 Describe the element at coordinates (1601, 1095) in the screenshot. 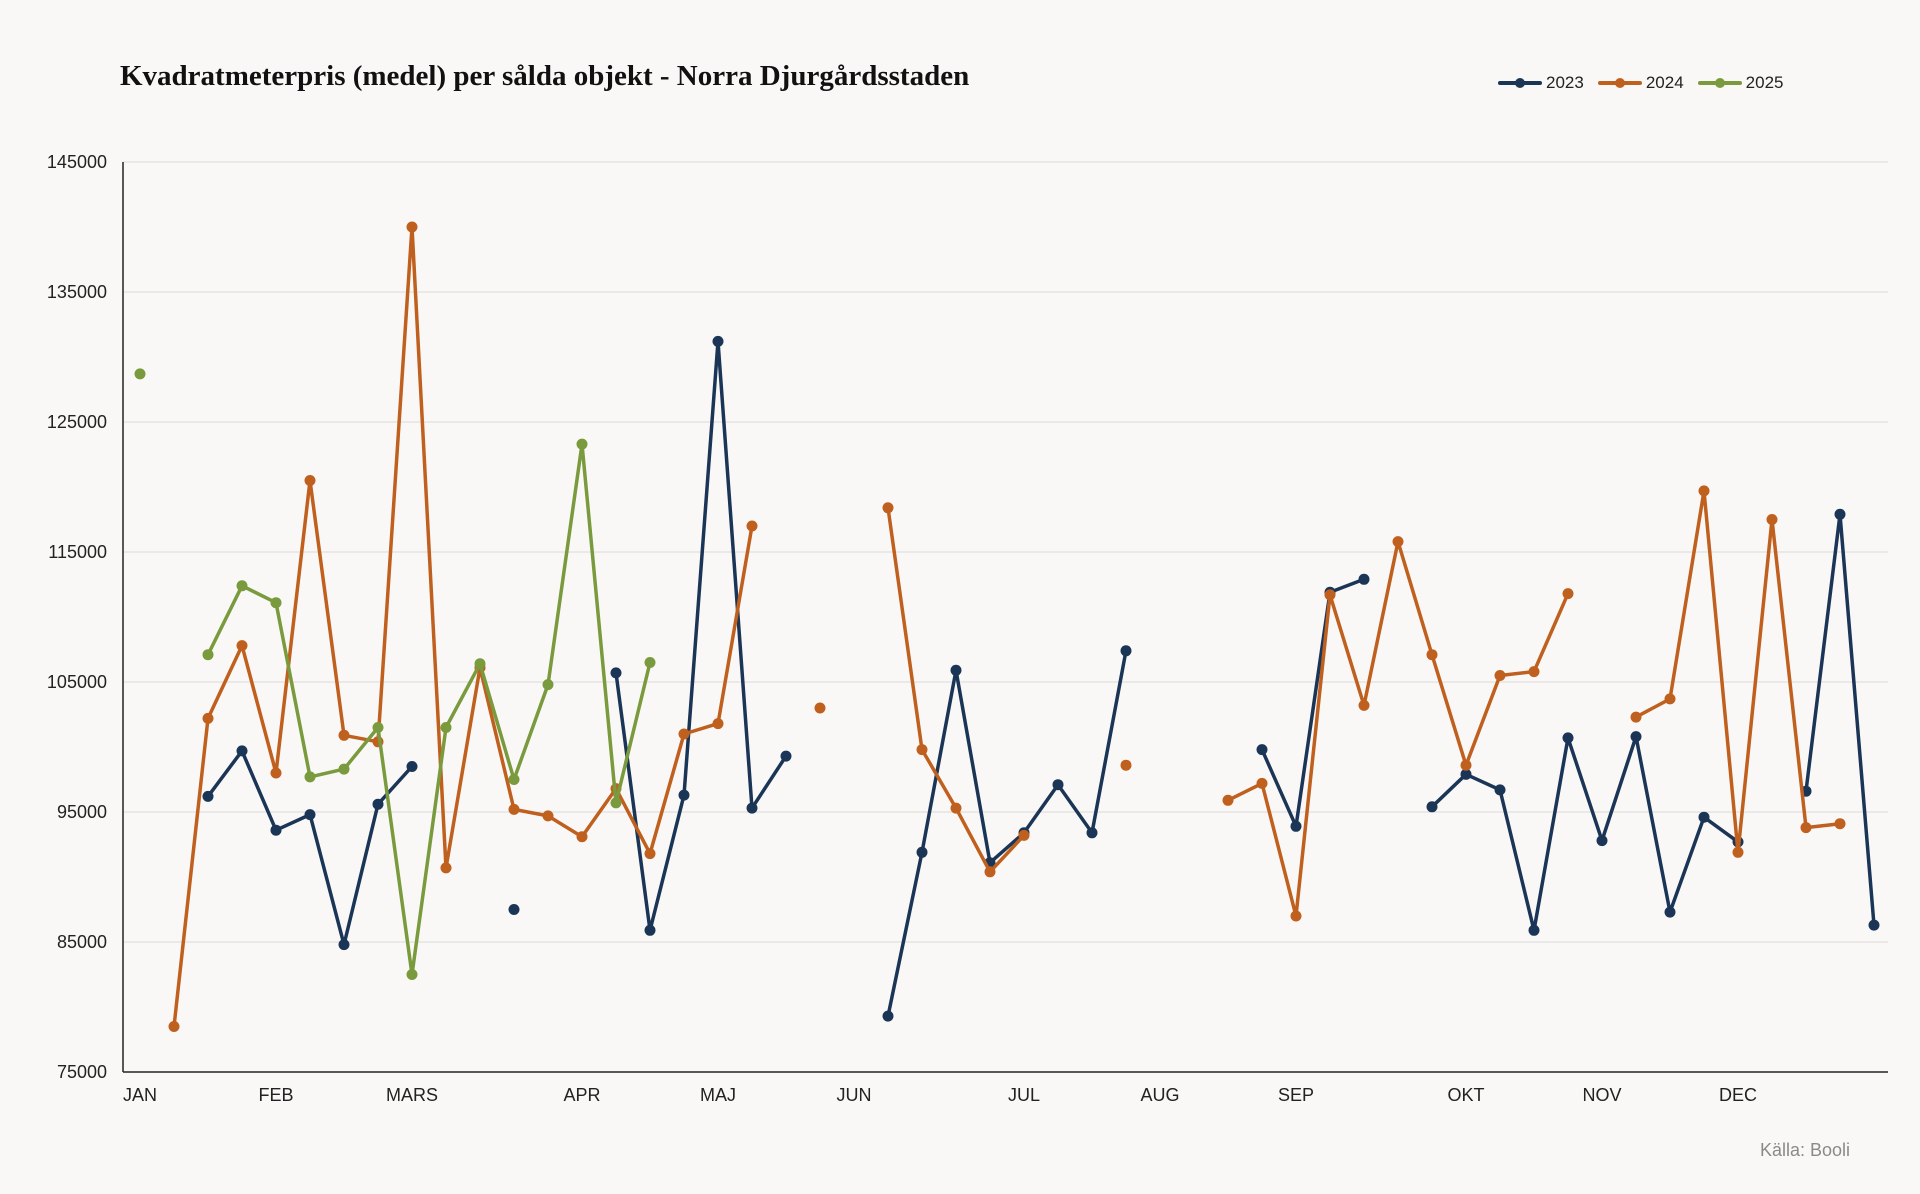

I see `x-tick-label: NOV` at that location.